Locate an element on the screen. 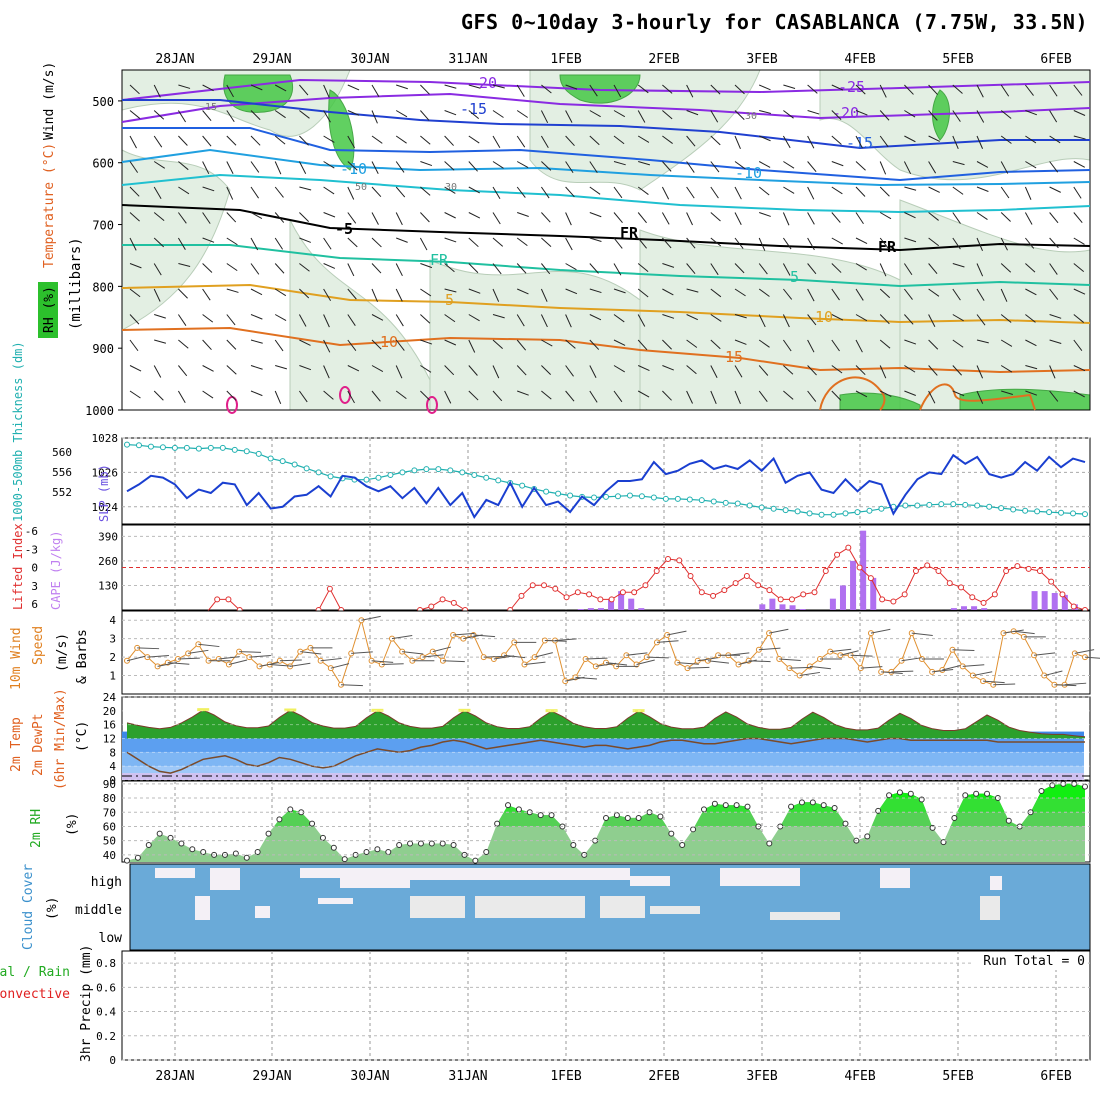 The height and width of the screenshot is (1104, 1100). date-label-bottom: 28JAN is located at coordinates (174, 1076).